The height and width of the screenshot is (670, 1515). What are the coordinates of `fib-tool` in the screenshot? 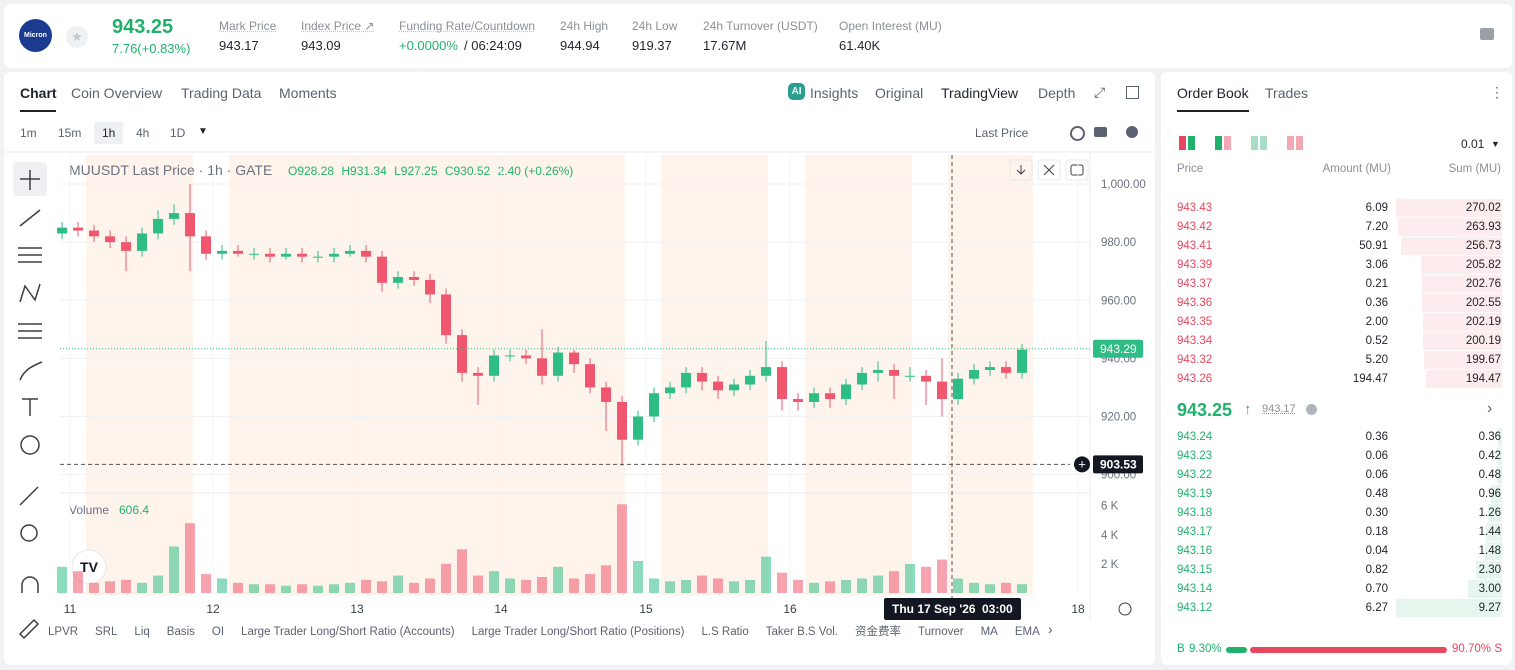 It's located at (30, 331).